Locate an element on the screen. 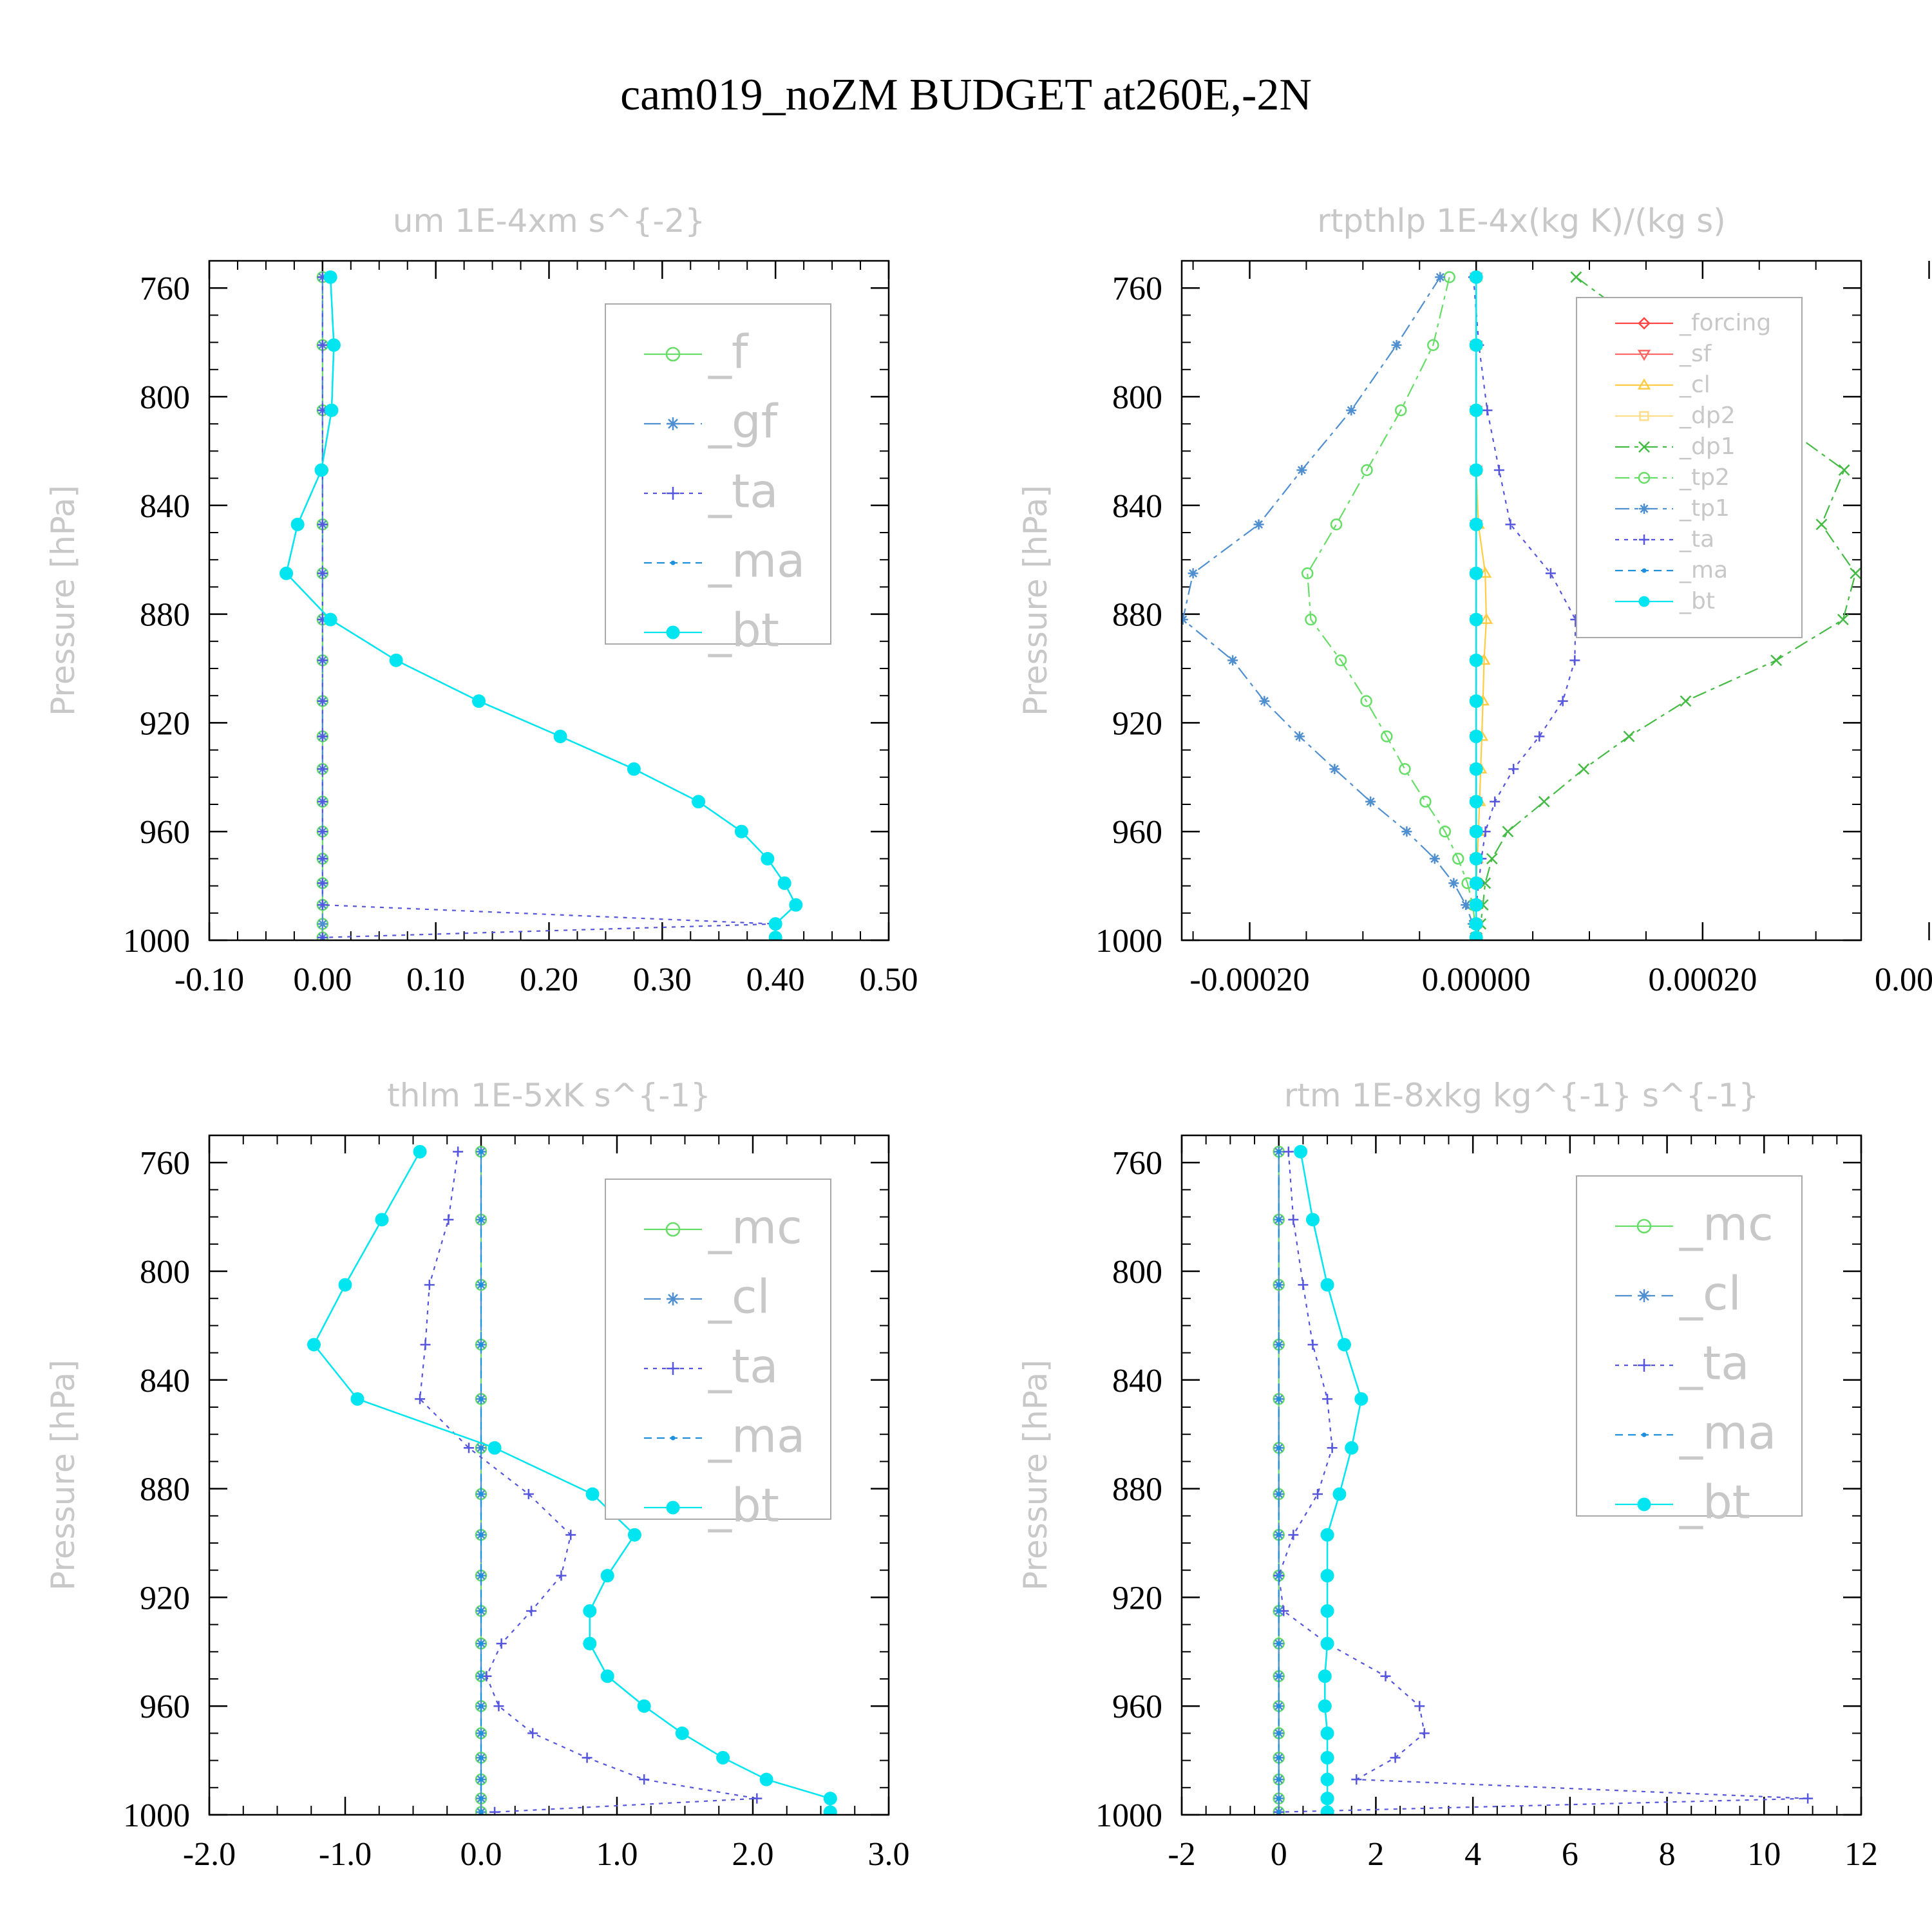 The width and height of the screenshot is (1932, 1932). y-tick-label: 920 is located at coordinates (1137, 1598).